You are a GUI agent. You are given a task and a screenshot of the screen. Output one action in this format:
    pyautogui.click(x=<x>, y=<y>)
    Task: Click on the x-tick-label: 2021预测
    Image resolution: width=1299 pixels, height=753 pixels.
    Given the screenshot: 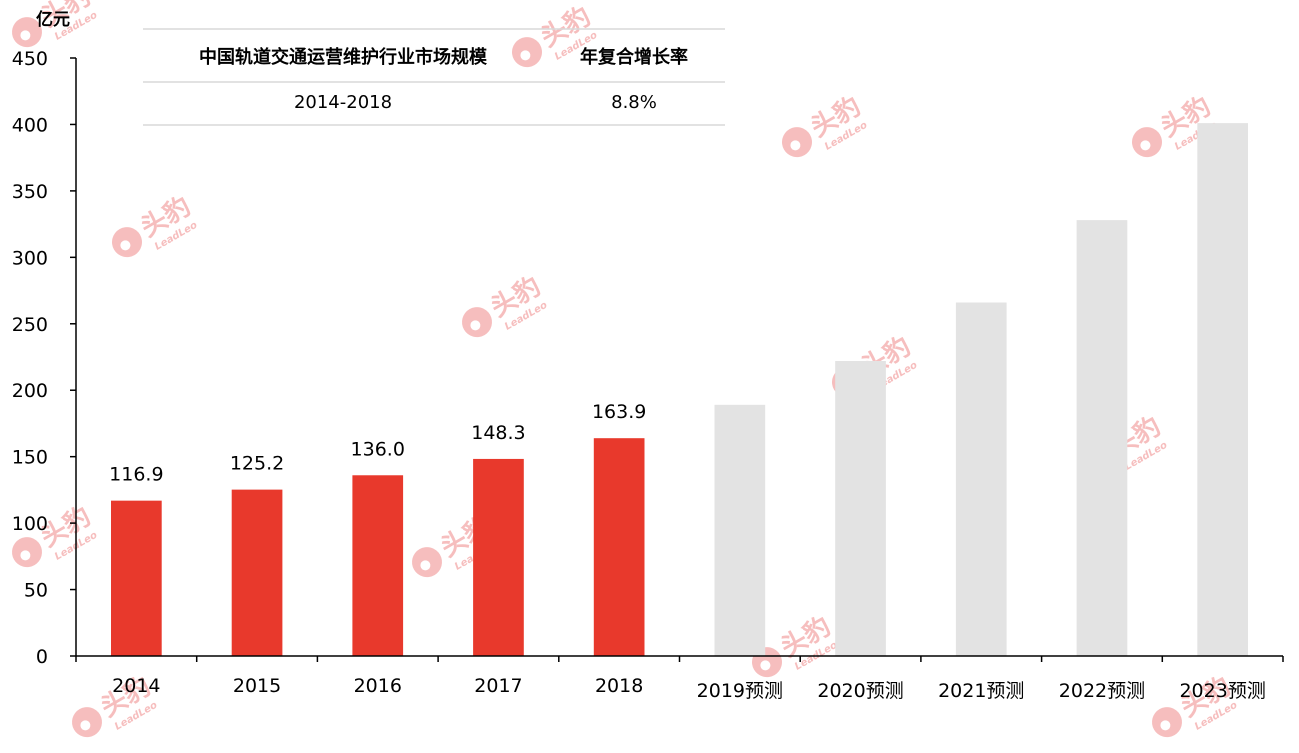 What is the action you would take?
    pyautogui.click(x=981, y=691)
    